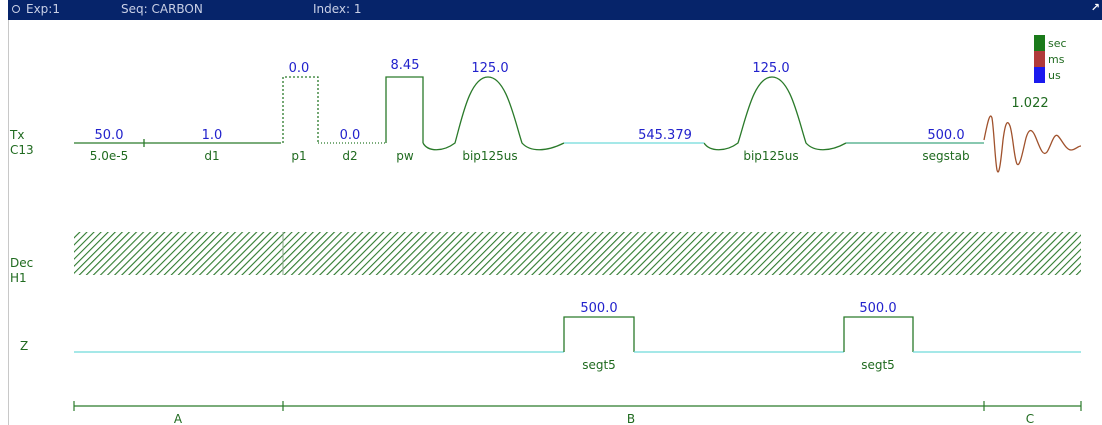 This screenshot has width=1102, height=425. What do you see at coordinates (1095, 7) in the screenshot?
I see `resize-corner-icon: ↗` at bounding box center [1095, 7].